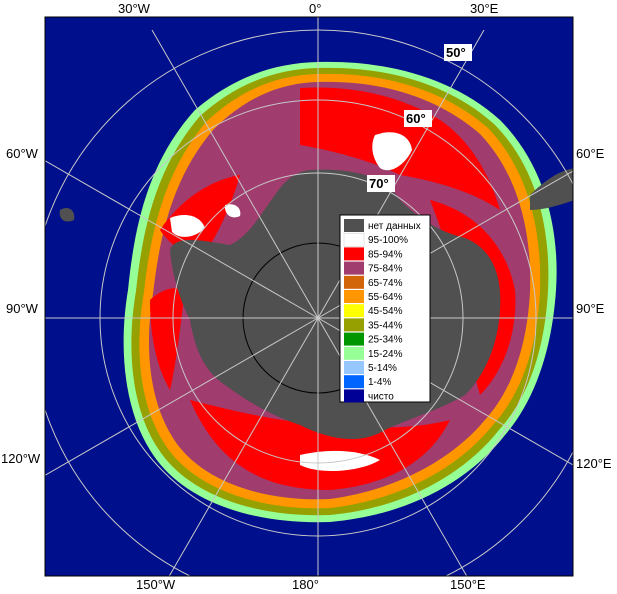  Describe the element at coordinates (385, 254) in the screenshot. I see `legend-label: 85-94%` at that location.